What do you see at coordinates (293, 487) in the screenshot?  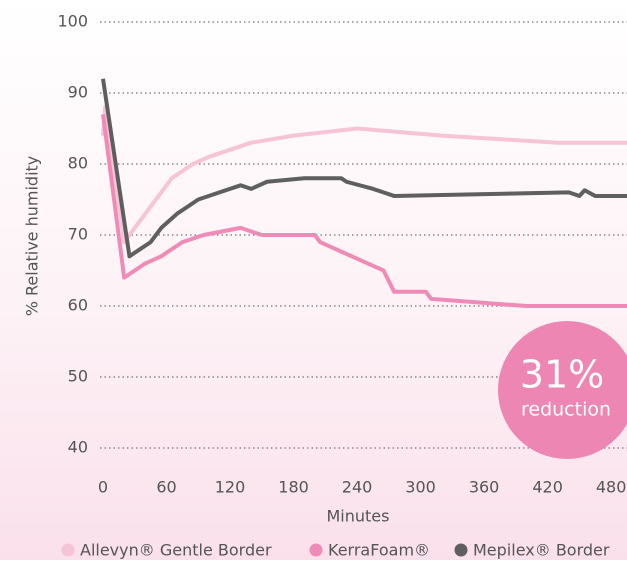 I see `x-tick-label: 180` at bounding box center [293, 487].